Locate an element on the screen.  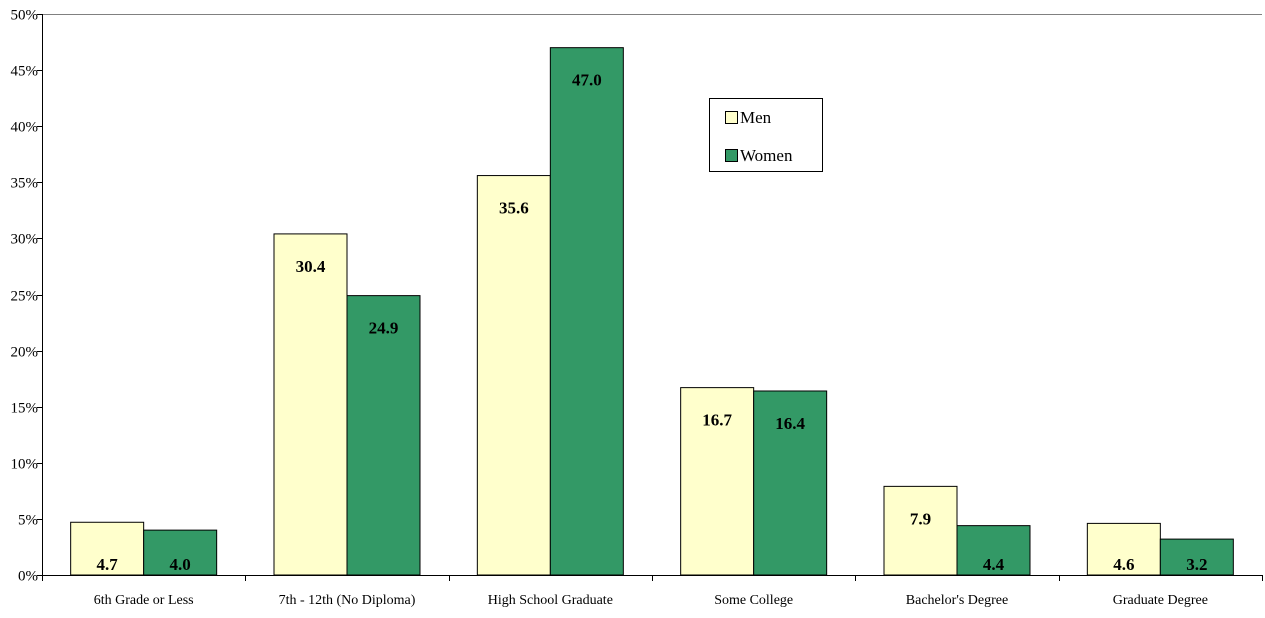
y-tick-label: 40% is located at coordinates (25, 128).